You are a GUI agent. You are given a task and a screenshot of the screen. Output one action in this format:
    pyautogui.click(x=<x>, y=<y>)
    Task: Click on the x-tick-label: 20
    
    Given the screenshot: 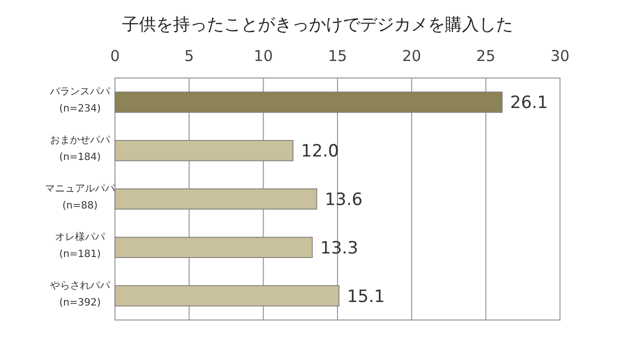 What is the action you would take?
    pyautogui.click(x=412, y=56)
    